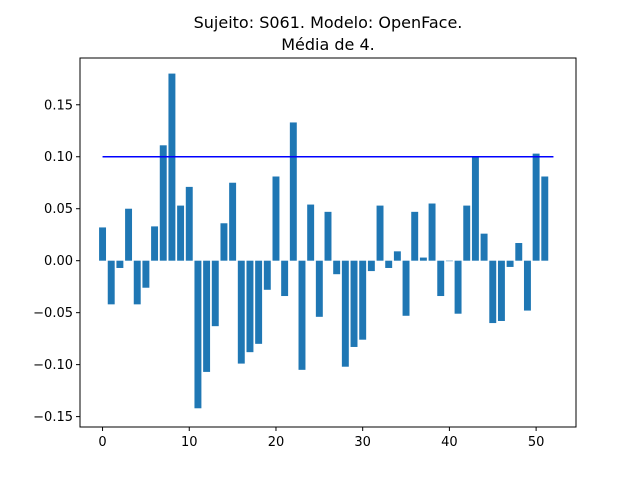  Describe the element at coordinates (328, 44) in the screenshot. I see `chart-title-line-2: Média de 4.` at that location.